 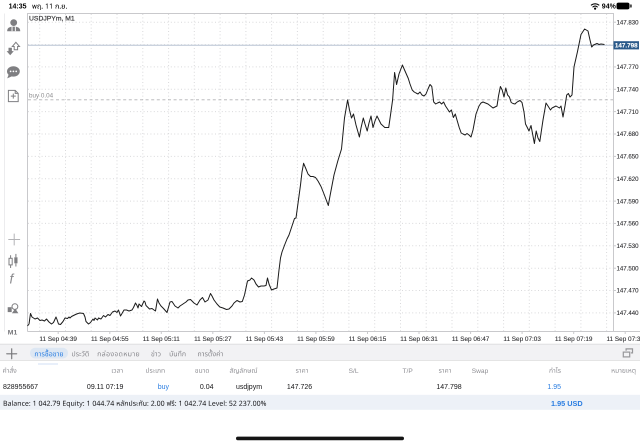 What do you see at coordinates (628, 157) in the screenshot?
I see `svg-text: 147.650` at bounding box center [628, 157].